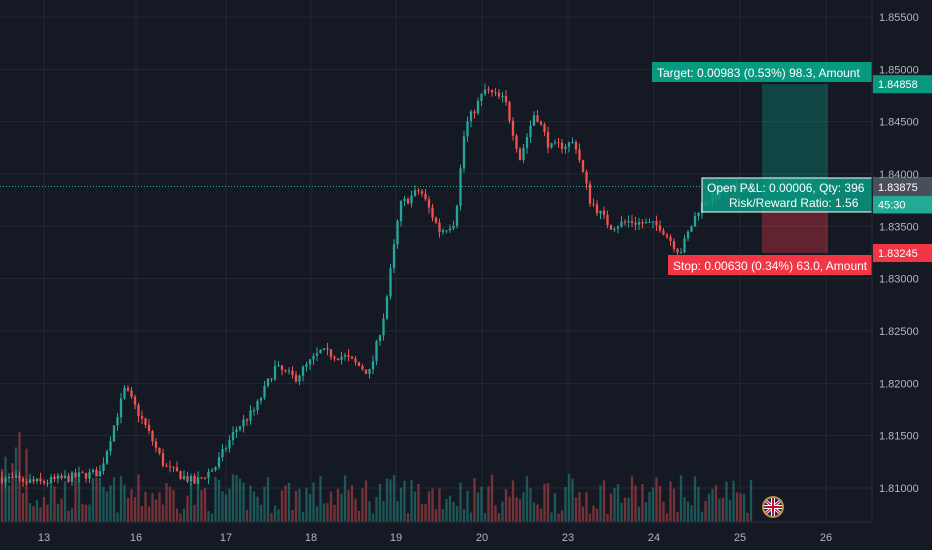 The height and width of the screenshot is (550, 932). Describe the element at coordinates (902, 84) in the screenshot. I see `target-price-badge: 1.84858` at that location.